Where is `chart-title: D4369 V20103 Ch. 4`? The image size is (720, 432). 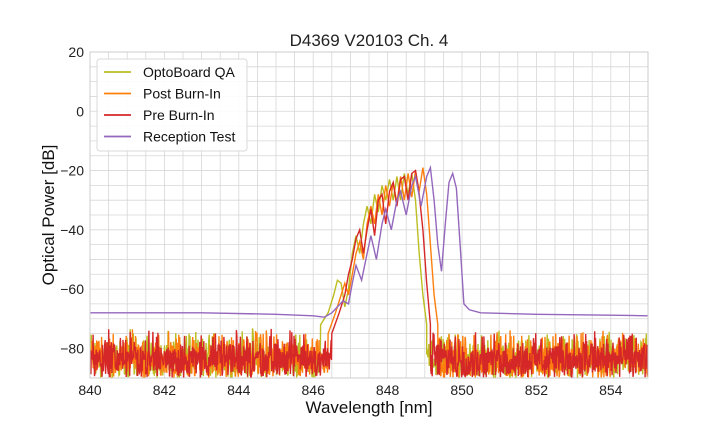 chart-title: D4369 V20103 Ch. 4 is located at coordinates (369, 40).